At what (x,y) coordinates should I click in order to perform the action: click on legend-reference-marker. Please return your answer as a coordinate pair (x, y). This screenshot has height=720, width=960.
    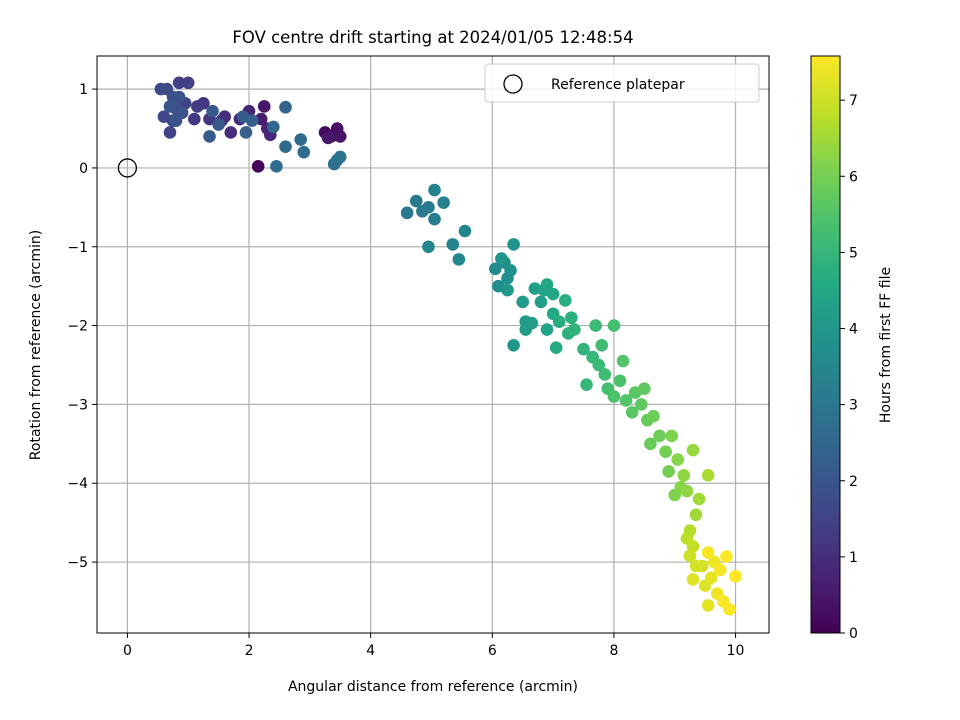
    Looking at the image, I should click on (513, 84).